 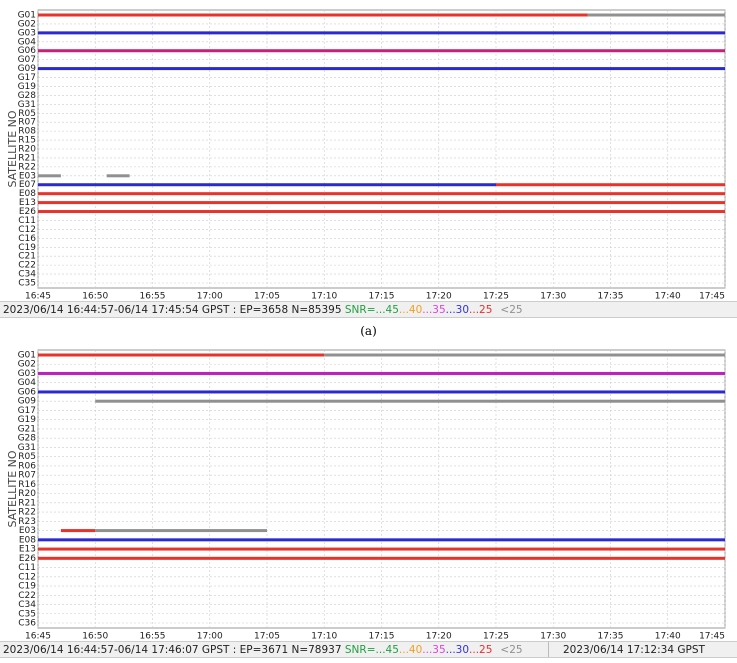 I want to click on satellite-label: R08, so click(x=27, y=132).